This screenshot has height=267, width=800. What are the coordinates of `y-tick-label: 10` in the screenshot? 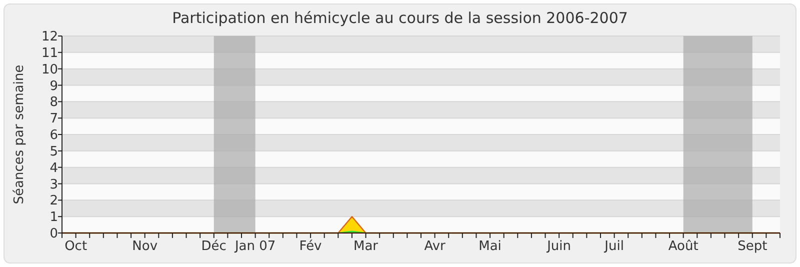 It's located at (49, 70).